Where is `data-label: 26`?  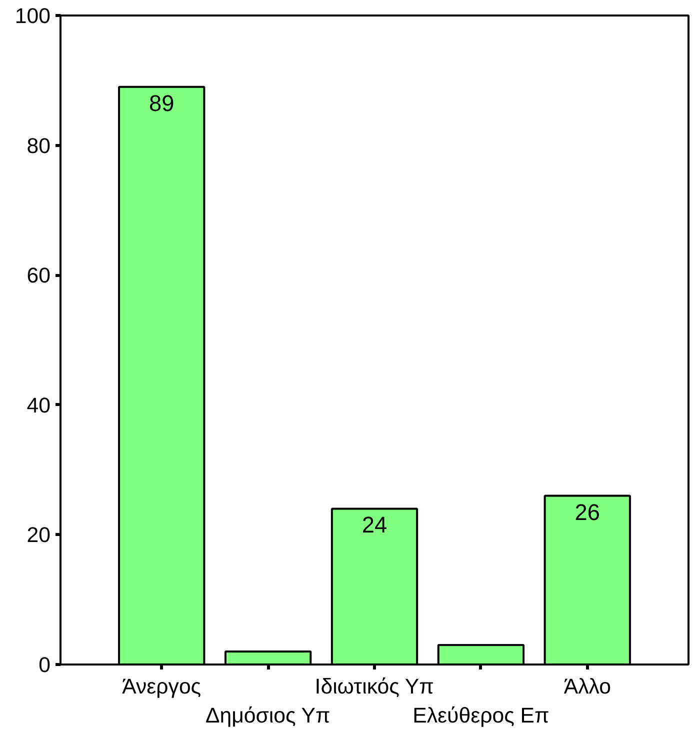
data-label: 26 is located at coordinates (587, 511).